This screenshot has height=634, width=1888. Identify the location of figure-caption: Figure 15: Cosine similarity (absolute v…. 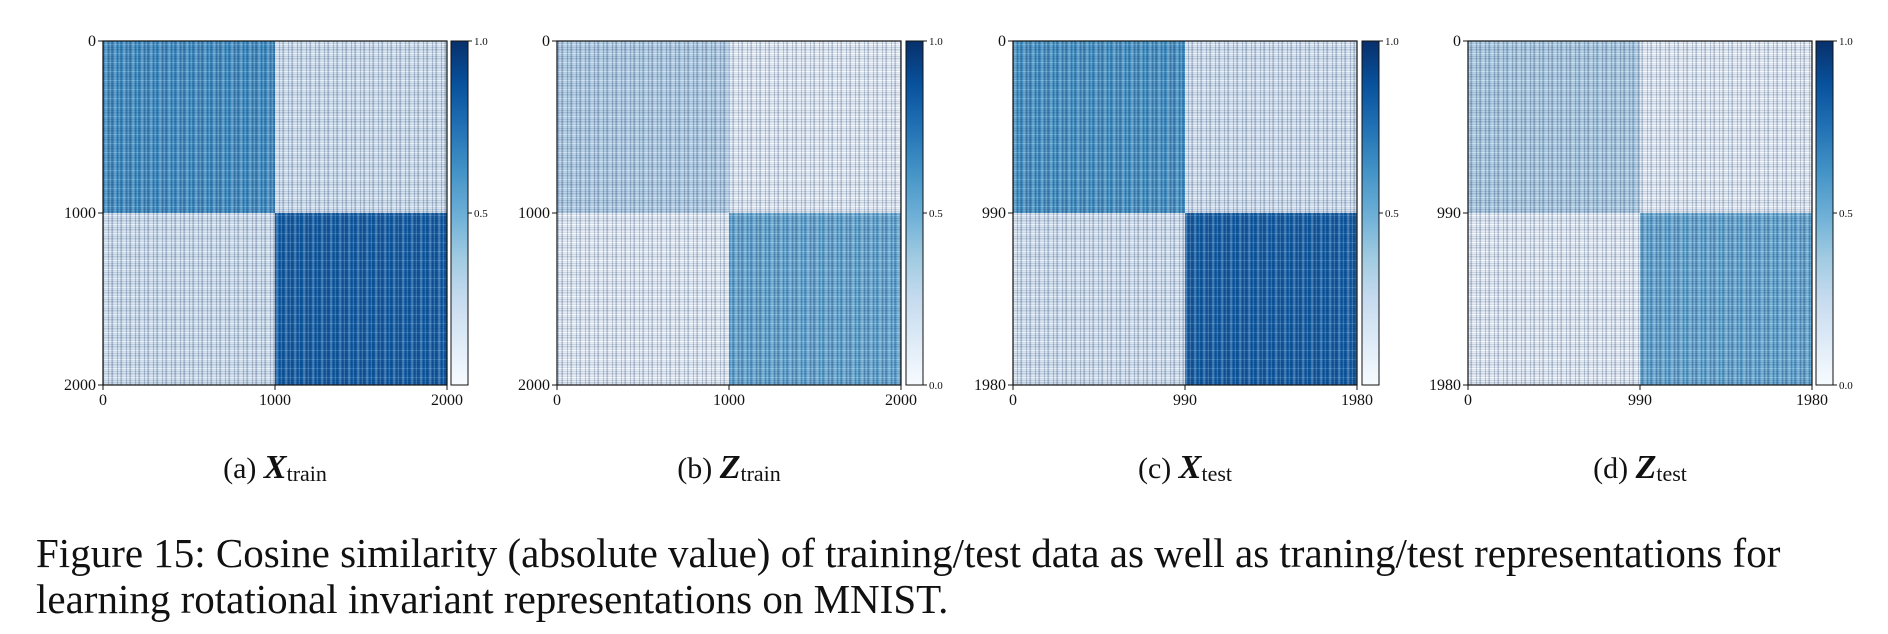
(908, 576).